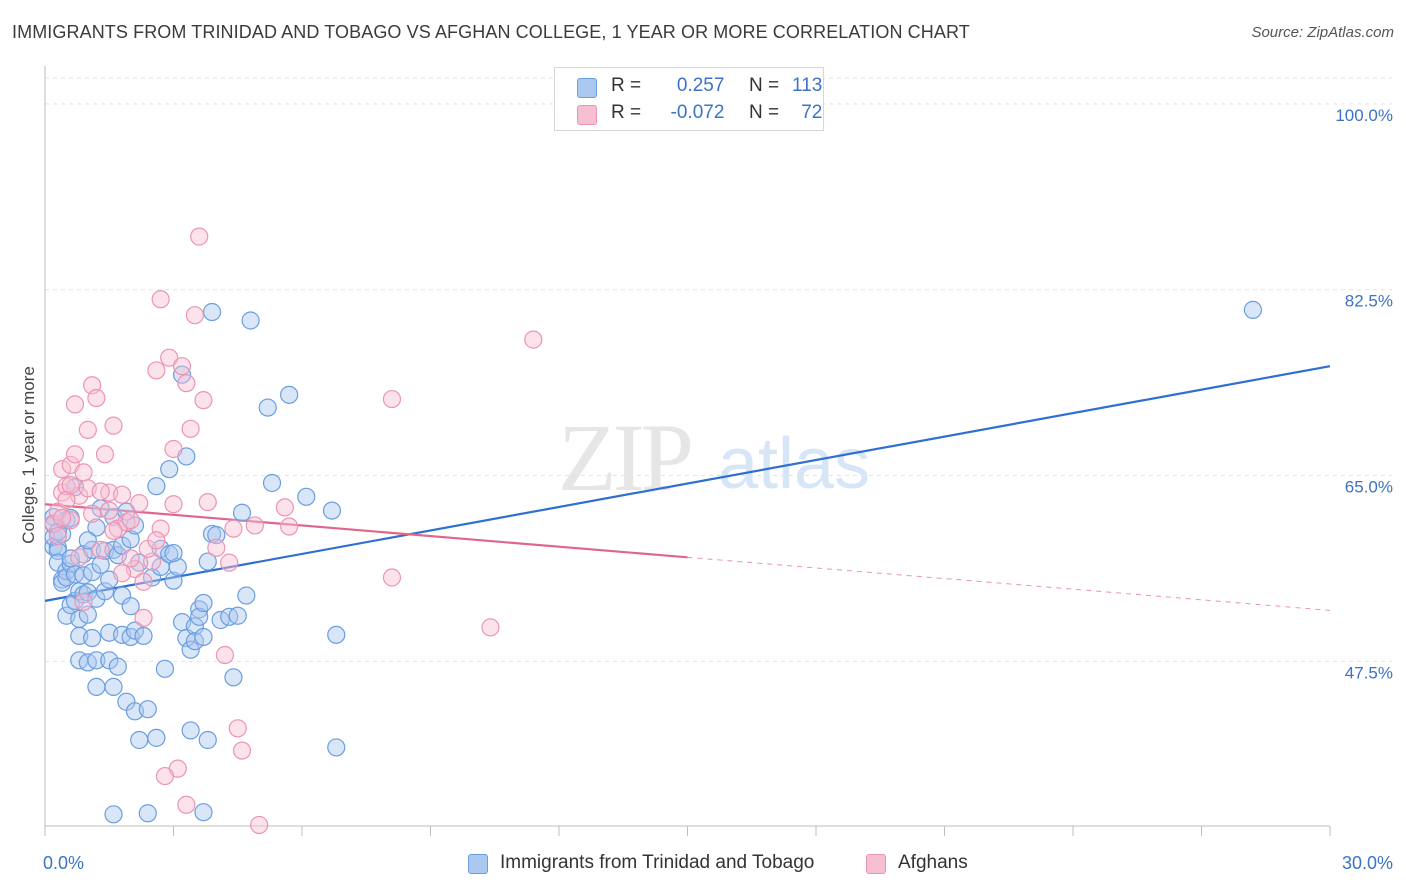 This screenshot has width=1406, height=892. Describe the element at coordinates (714, 457) in the screenshot. I see `watermark: ZIP atlas` at that location.